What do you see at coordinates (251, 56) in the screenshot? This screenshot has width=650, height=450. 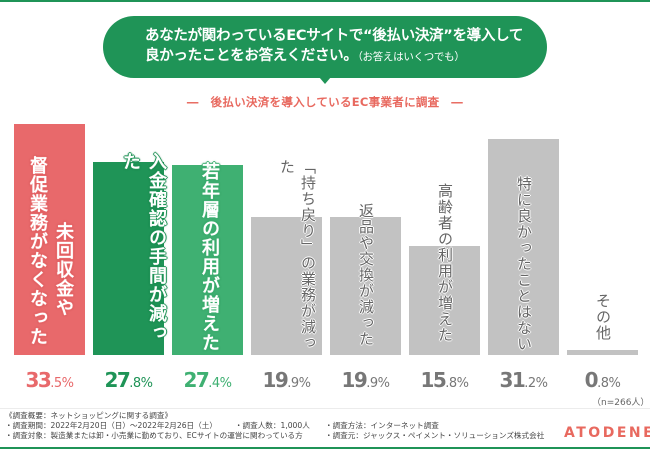 I see `question-text: 良かったことをお答えください。` at bounding box center [251, 56].